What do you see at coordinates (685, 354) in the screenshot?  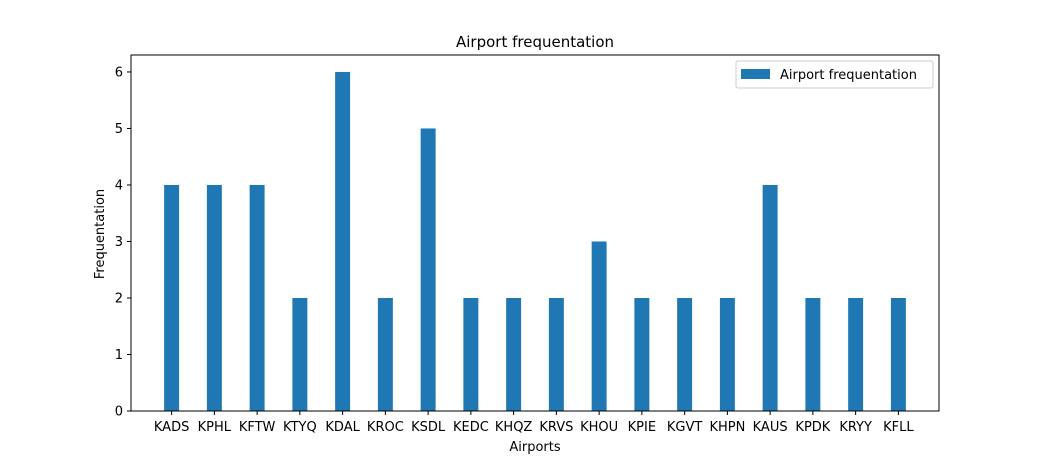 I see `bar-kgvt` at bounding box center [685, 354].